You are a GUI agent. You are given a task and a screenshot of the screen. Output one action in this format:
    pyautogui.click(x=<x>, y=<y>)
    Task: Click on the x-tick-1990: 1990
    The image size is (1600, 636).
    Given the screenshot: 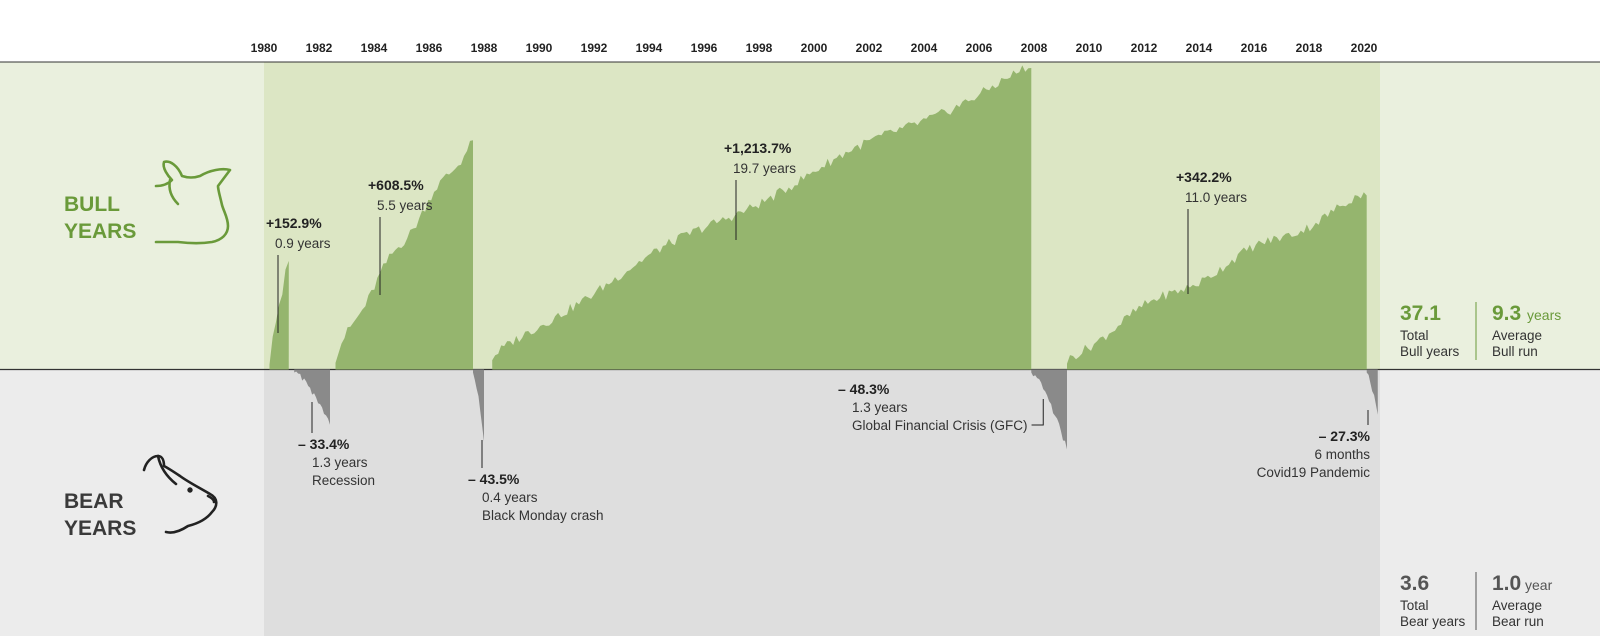 What is the action you would take?
    pyautogui.click(x=539, y=48)
    